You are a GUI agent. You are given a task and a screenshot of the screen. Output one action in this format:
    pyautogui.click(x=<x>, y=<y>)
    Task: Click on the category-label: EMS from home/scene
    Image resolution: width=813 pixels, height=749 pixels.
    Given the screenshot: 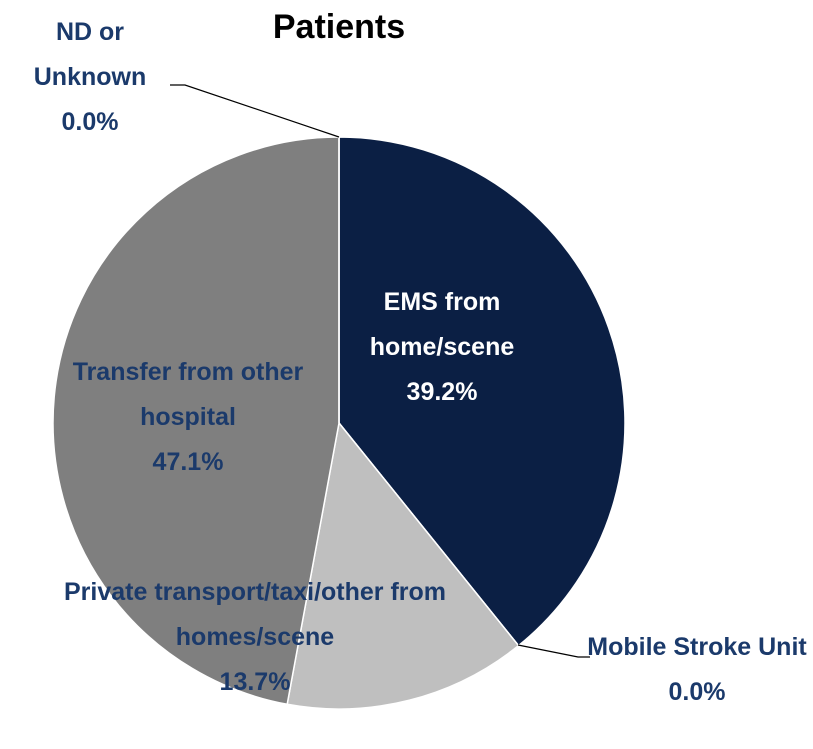 What is the action you would take?
    pyautogui.click(x=442, y=324)
    